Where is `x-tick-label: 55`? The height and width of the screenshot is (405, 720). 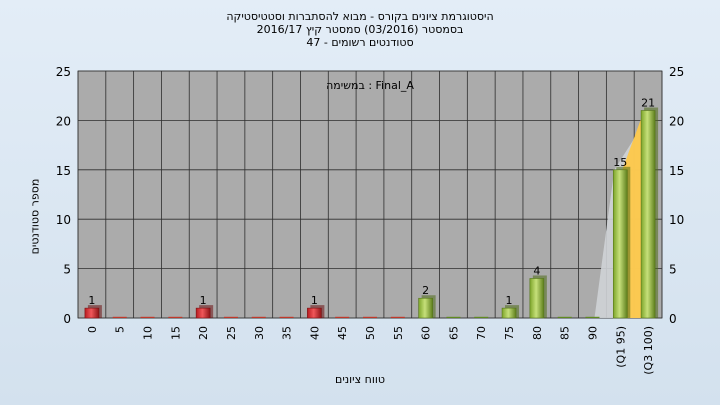 x-tick-label: 55 is located at coordinates (398, 333).